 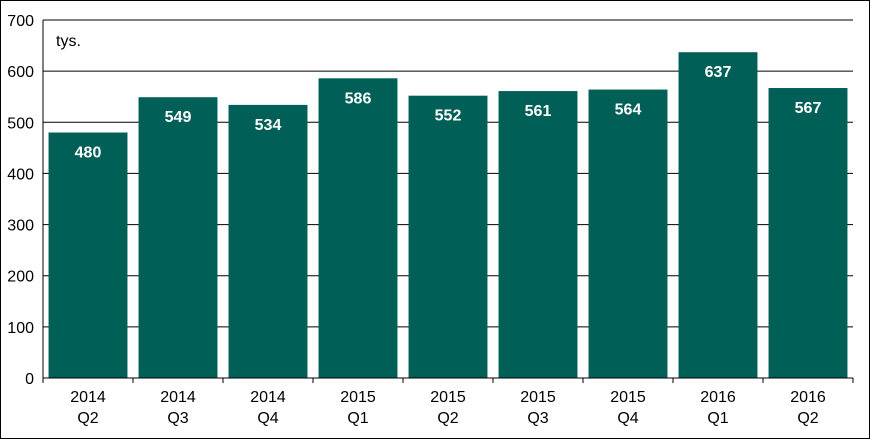 I want to click on bar-value-label: 480, so click(x=88, y=153).